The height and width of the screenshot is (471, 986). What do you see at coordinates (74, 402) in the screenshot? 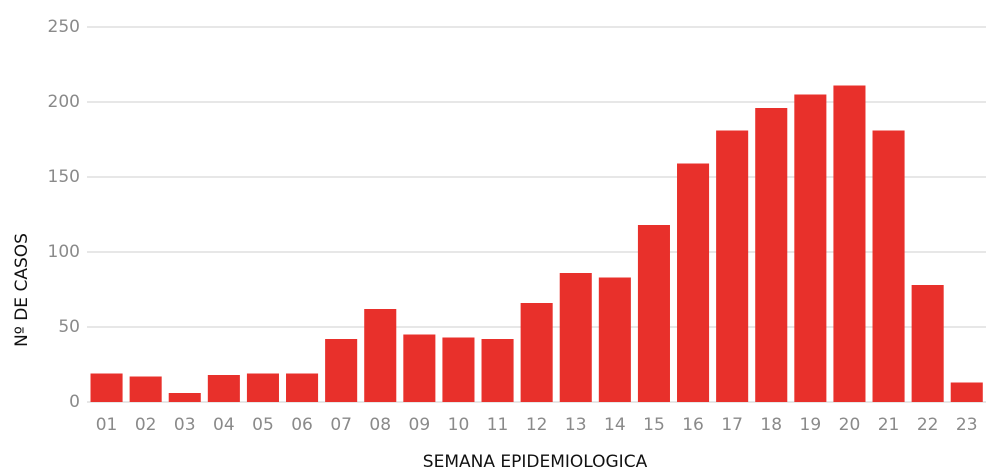
I see `y-tick-label: 0` at bounding box center [74, 402].